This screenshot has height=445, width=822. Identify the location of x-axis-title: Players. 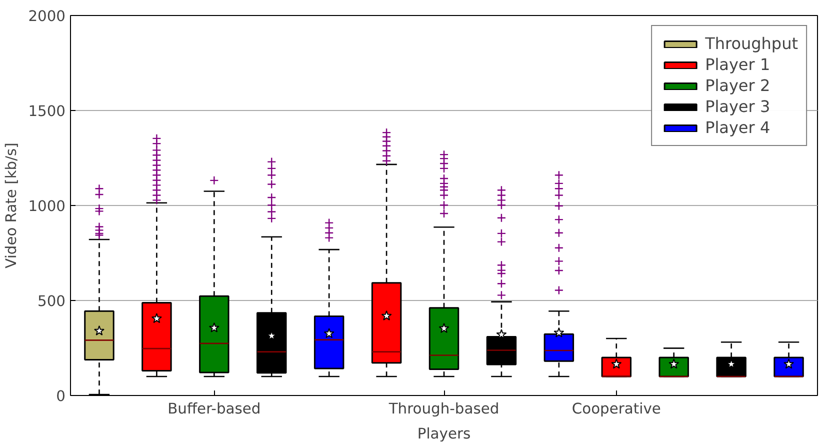
(444, 434).